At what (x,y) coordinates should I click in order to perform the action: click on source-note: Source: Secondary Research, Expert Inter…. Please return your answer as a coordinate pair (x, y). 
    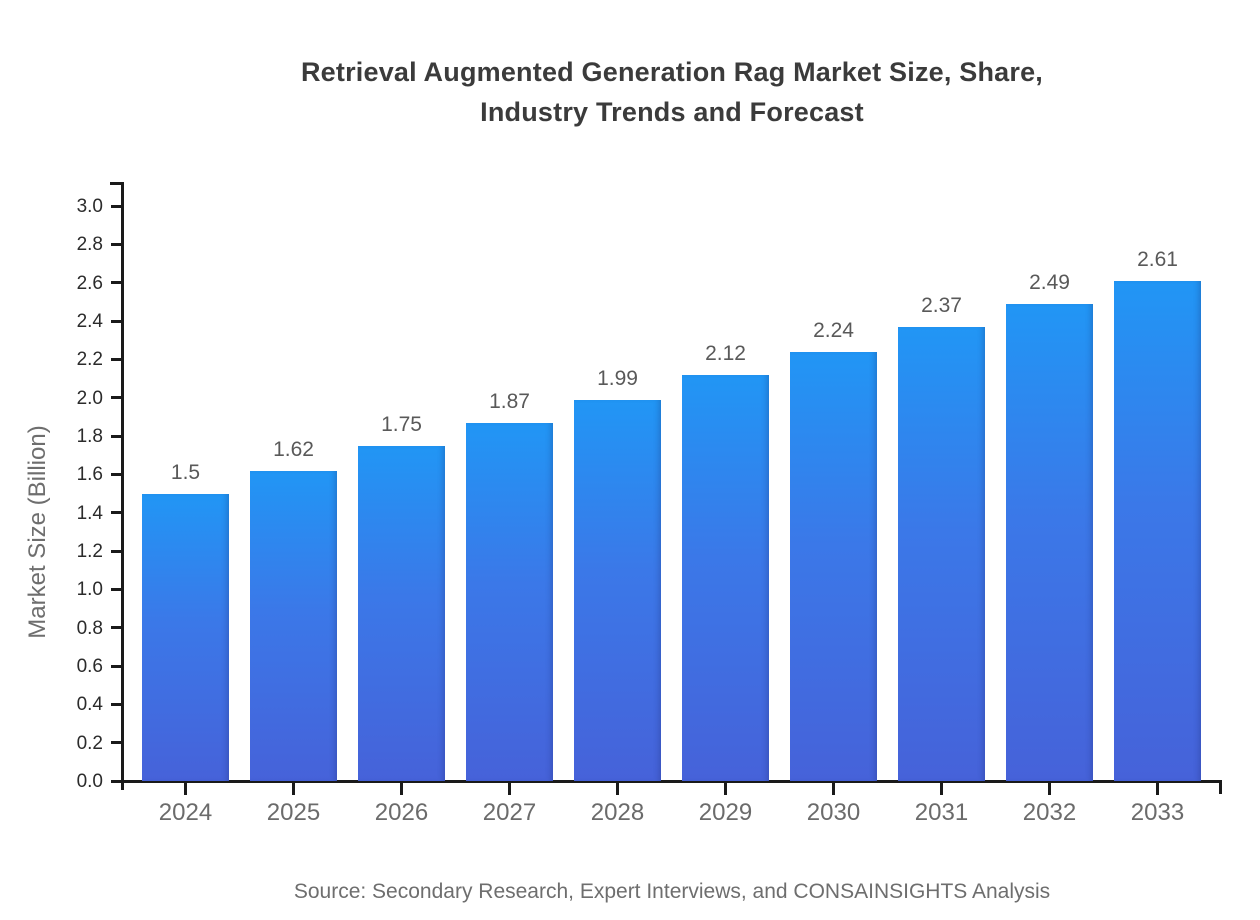
    Looking at the image, I should click on (672, 891).